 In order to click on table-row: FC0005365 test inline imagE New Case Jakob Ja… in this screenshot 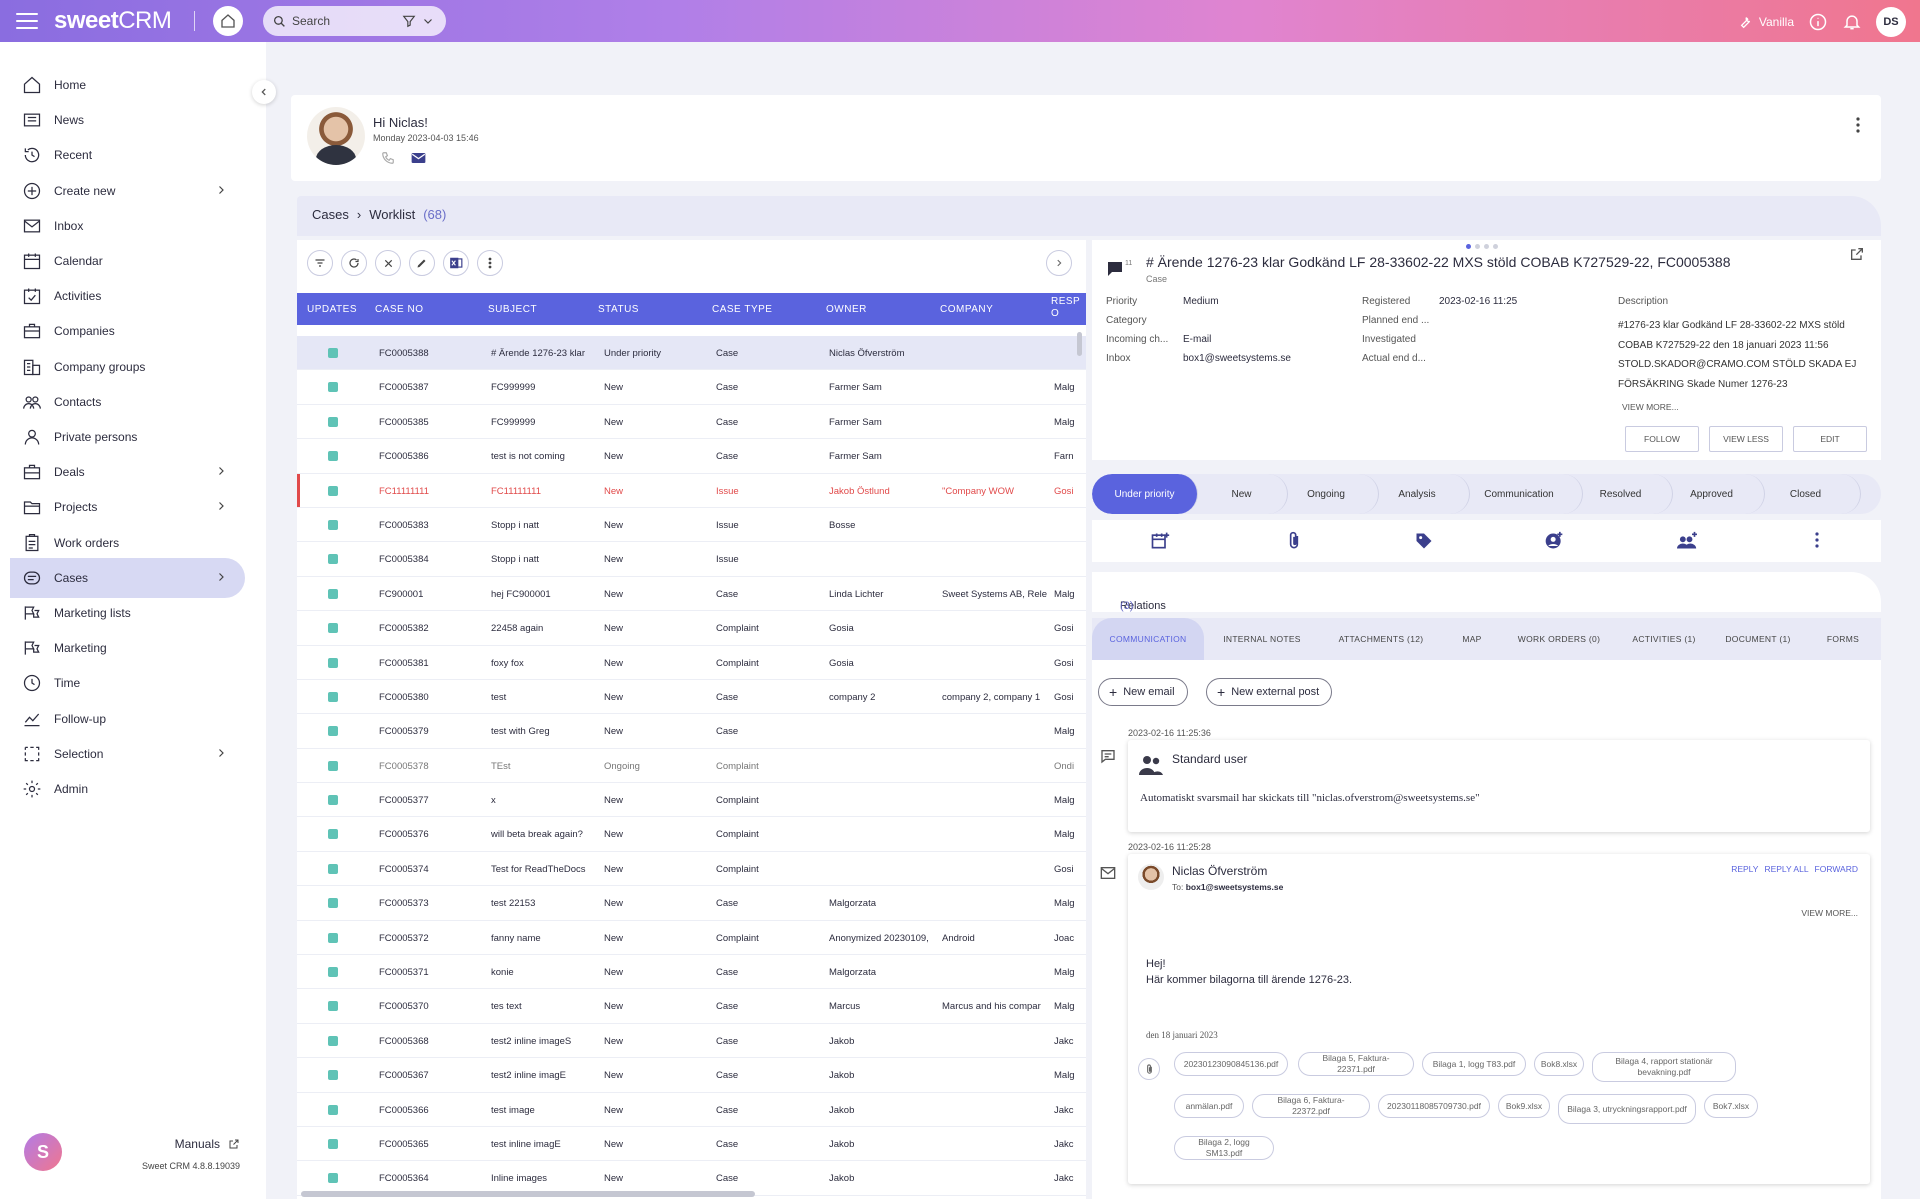, I will do `click(691, 1144)`.